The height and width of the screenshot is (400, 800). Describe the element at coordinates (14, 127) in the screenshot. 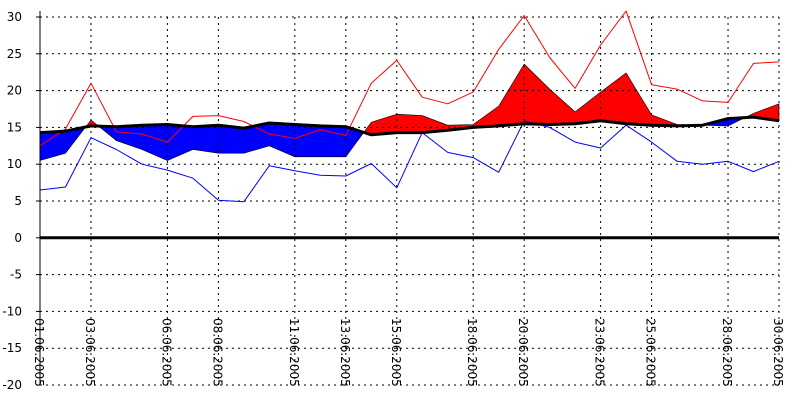

I see `y-tick-label: 15` at that location.